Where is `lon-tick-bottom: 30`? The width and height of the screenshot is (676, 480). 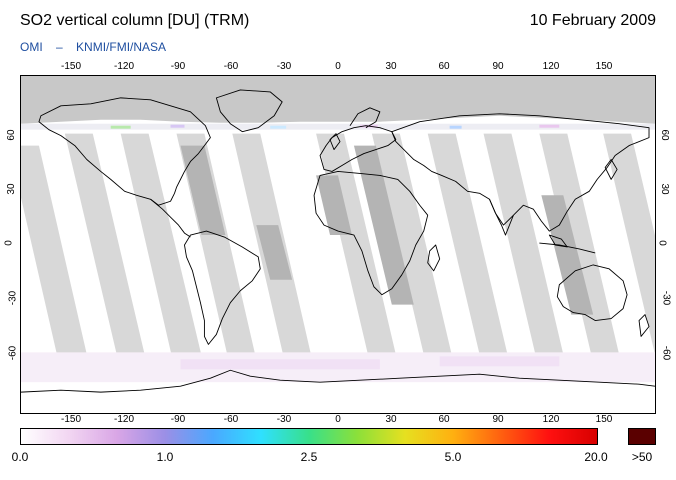 lon-tick-bottom: 30 is located at coordinates (391, 419).